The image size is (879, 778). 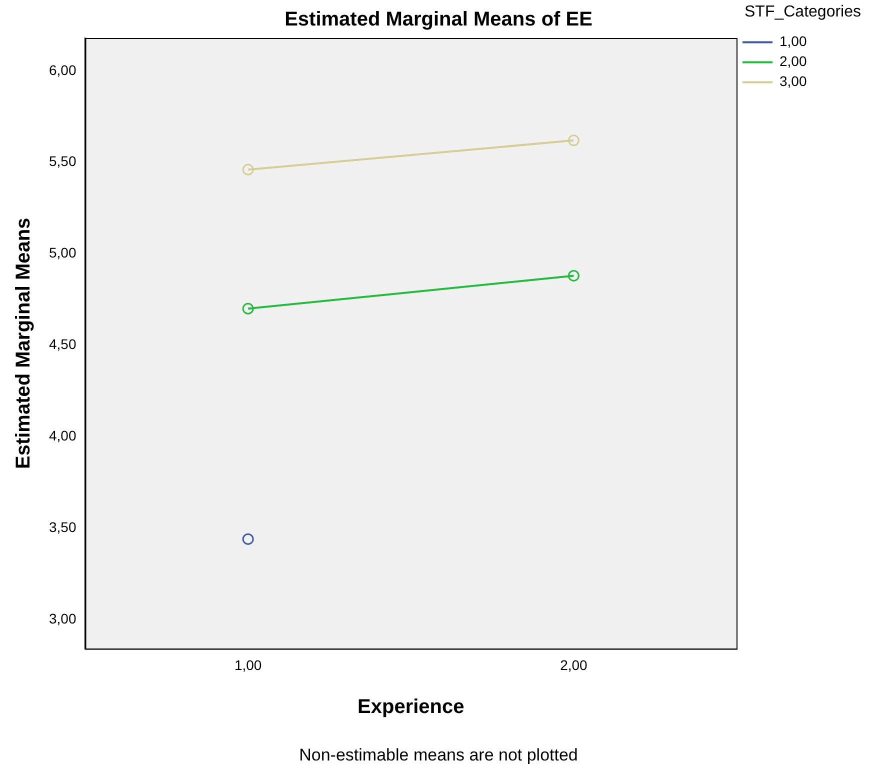 What do you see at coordinates (23, 343) in the screenshot?
I see `y-axis-title: Estimated Marginal Means` at bounding box center [23, 343].